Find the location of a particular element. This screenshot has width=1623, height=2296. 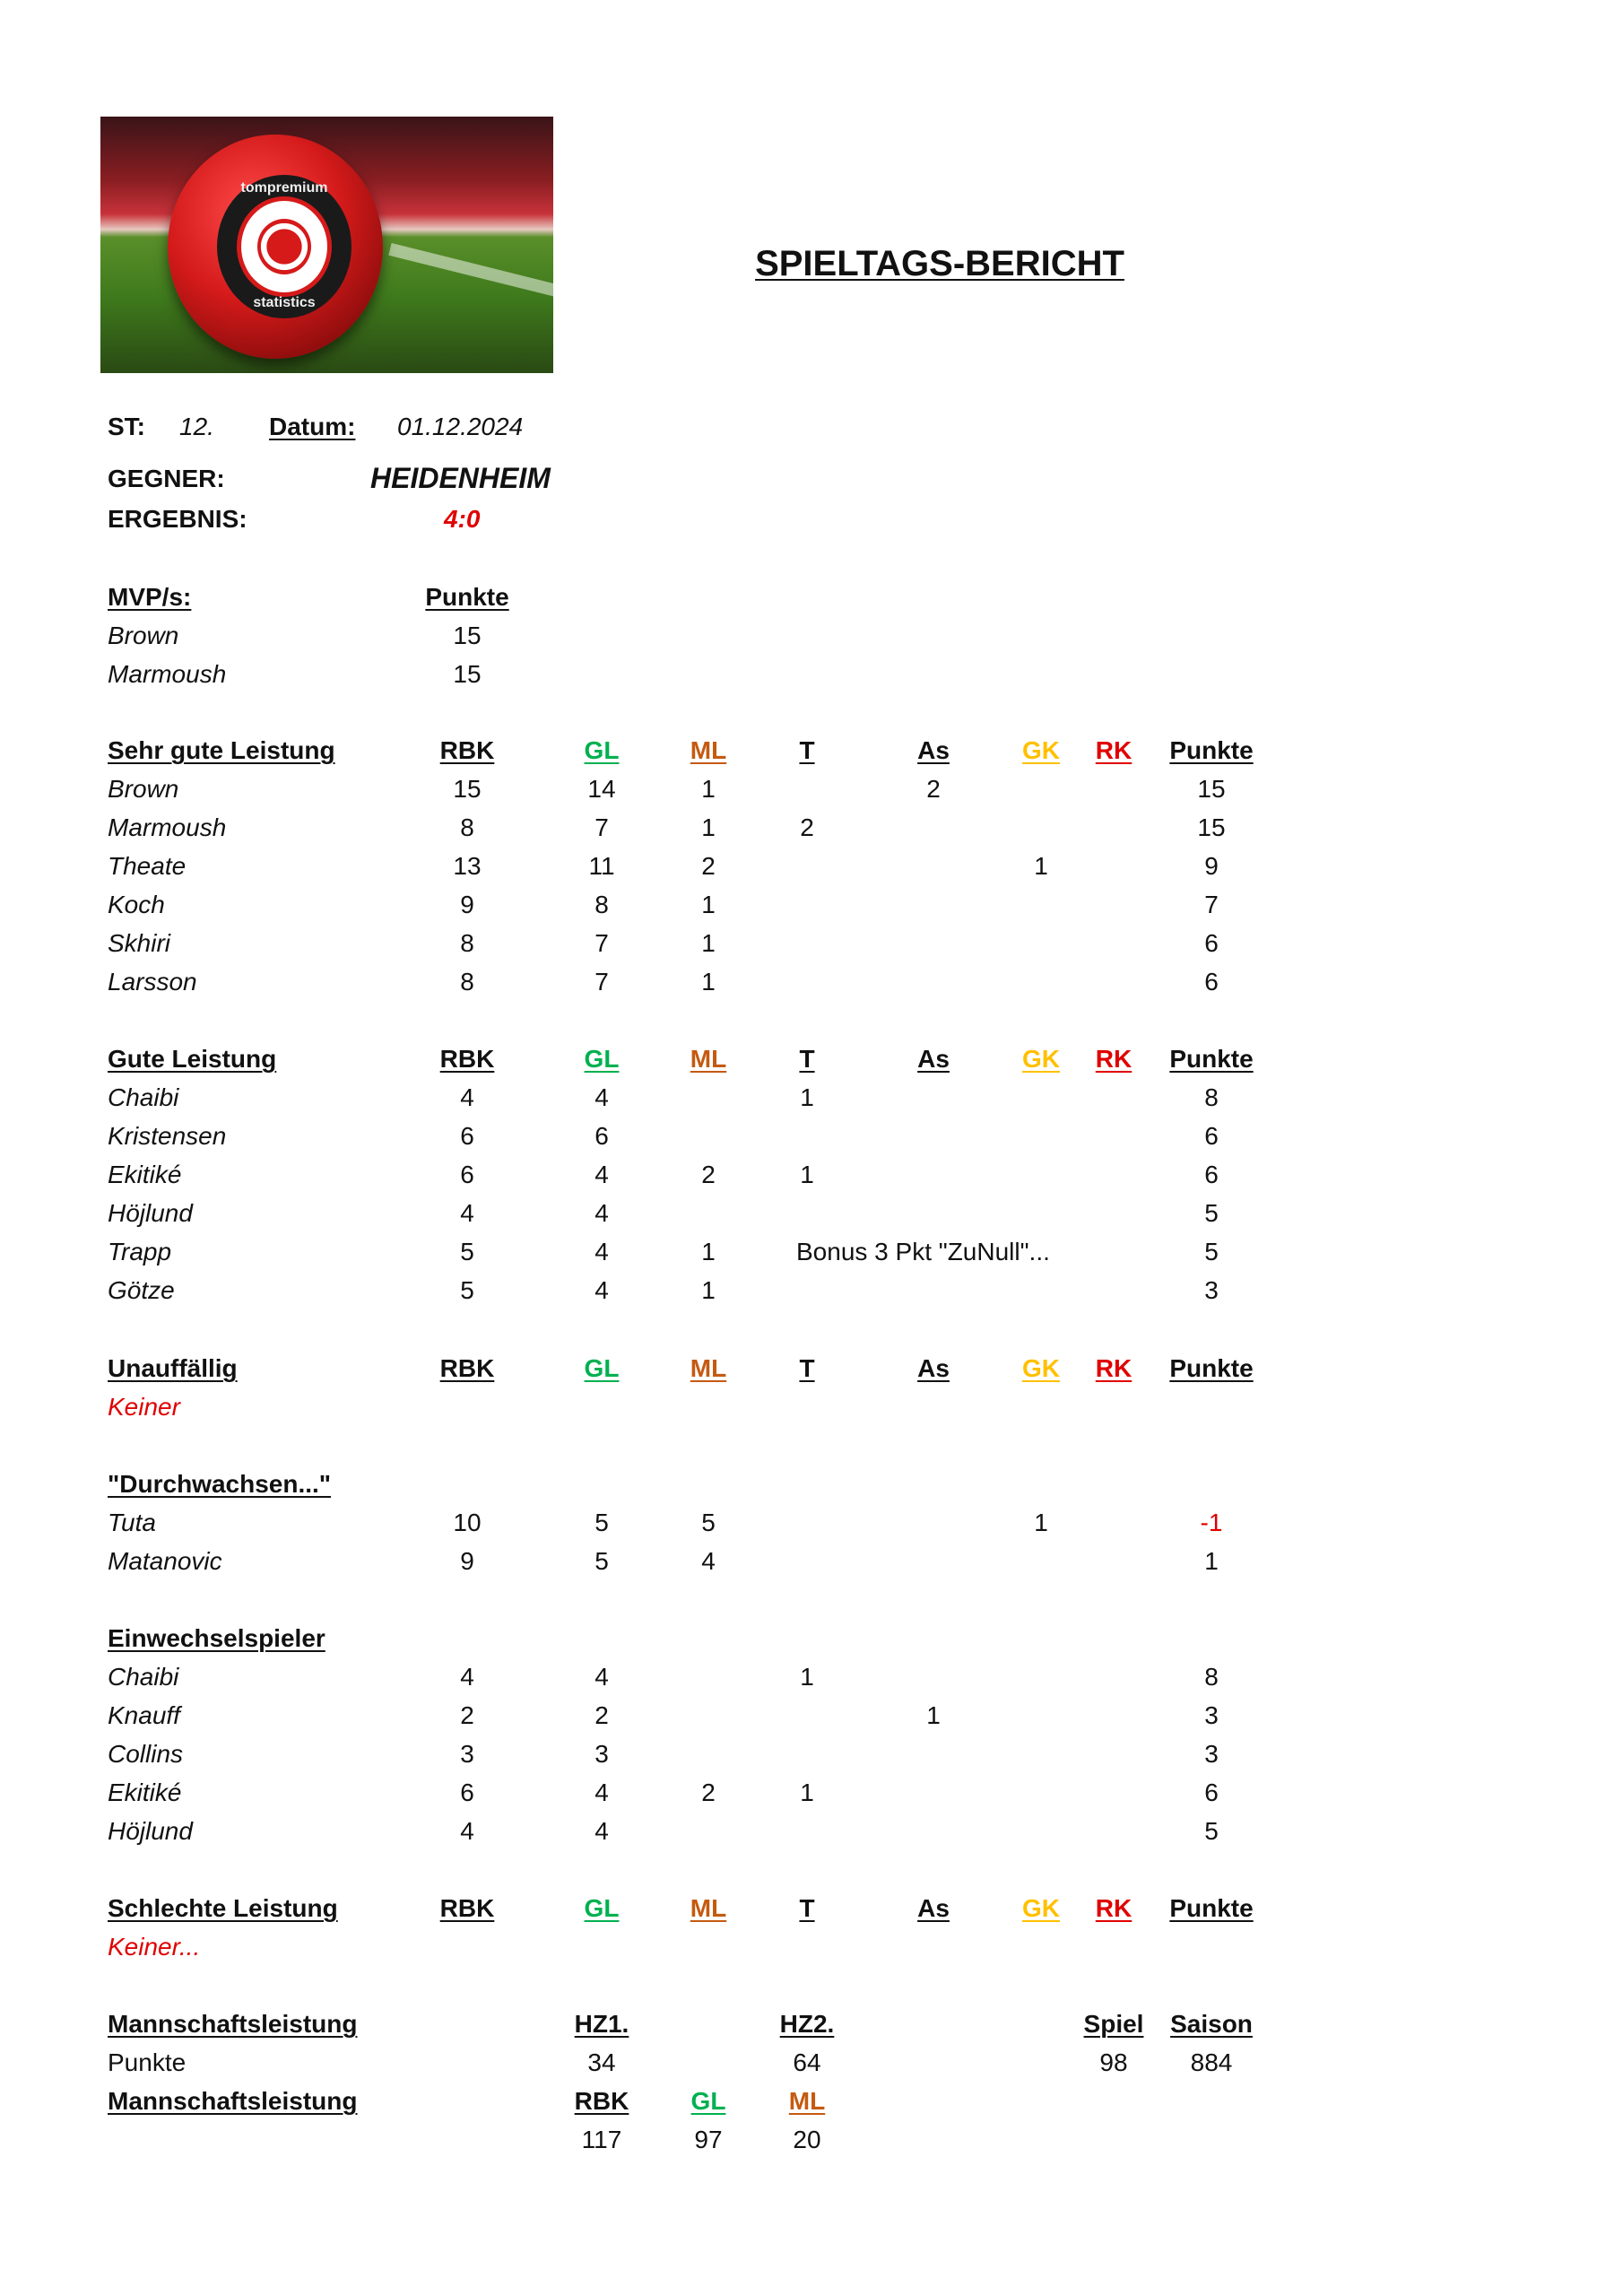

mvp-points: 15 is located at coordinates (467, 635).